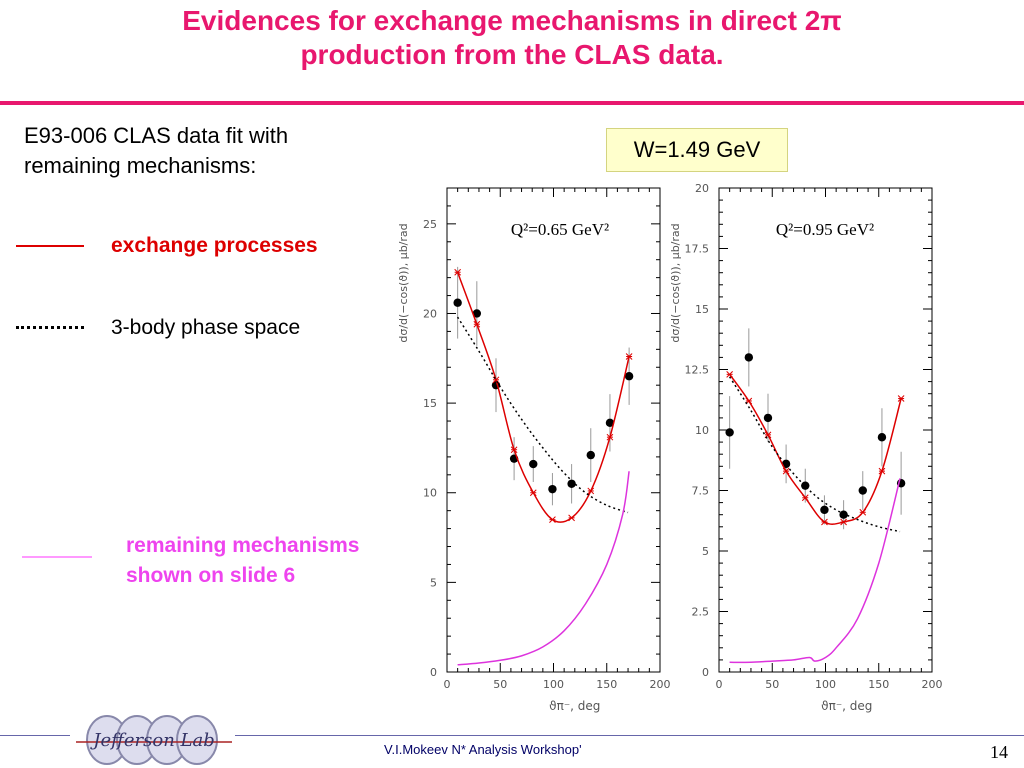  Describe the element at coordinates (660, 684) in the screenshot. I see `chart1-x-tick-label: 200` at that location.